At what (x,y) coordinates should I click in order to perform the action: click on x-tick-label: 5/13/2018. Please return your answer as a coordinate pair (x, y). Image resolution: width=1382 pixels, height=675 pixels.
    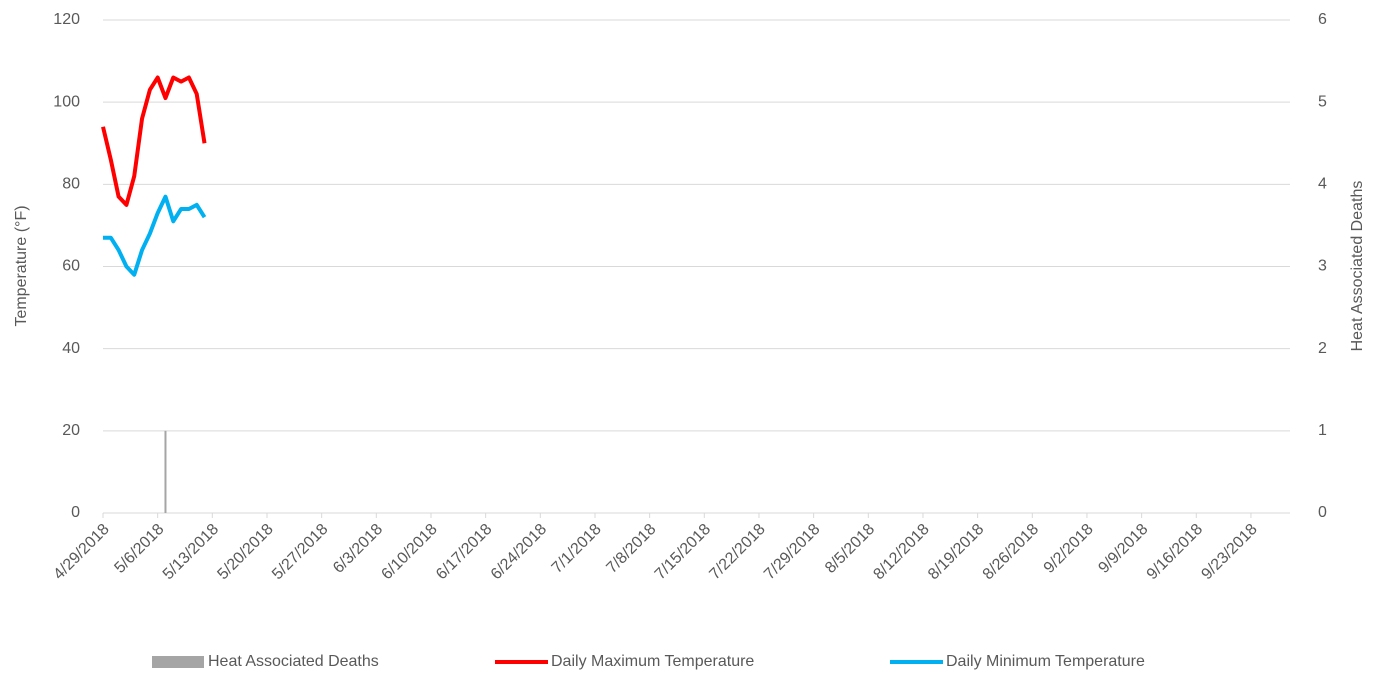
    Looking at the image, I should click on (191, 552).